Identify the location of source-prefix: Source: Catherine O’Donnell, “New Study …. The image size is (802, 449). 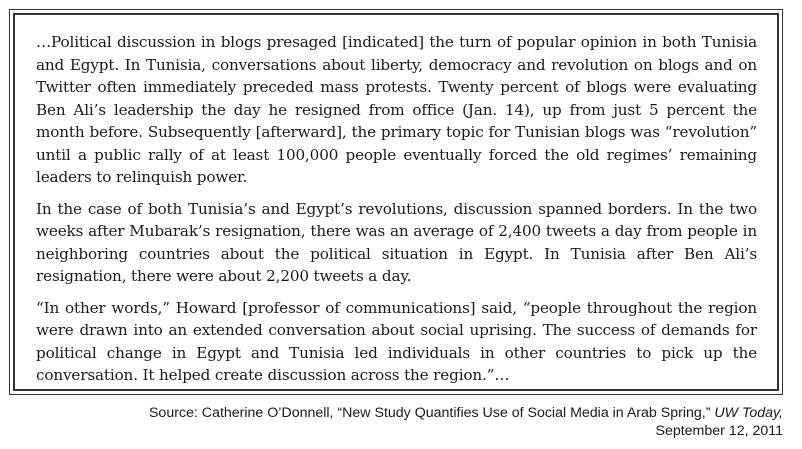
(429, 413).